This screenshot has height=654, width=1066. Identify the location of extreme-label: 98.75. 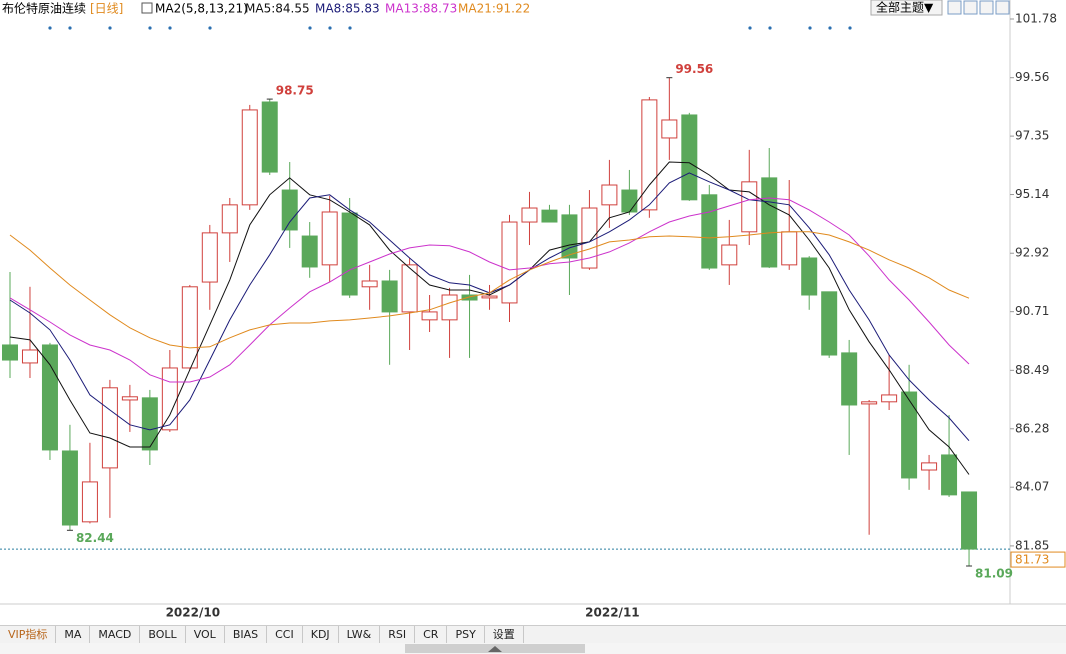
(295, 91).